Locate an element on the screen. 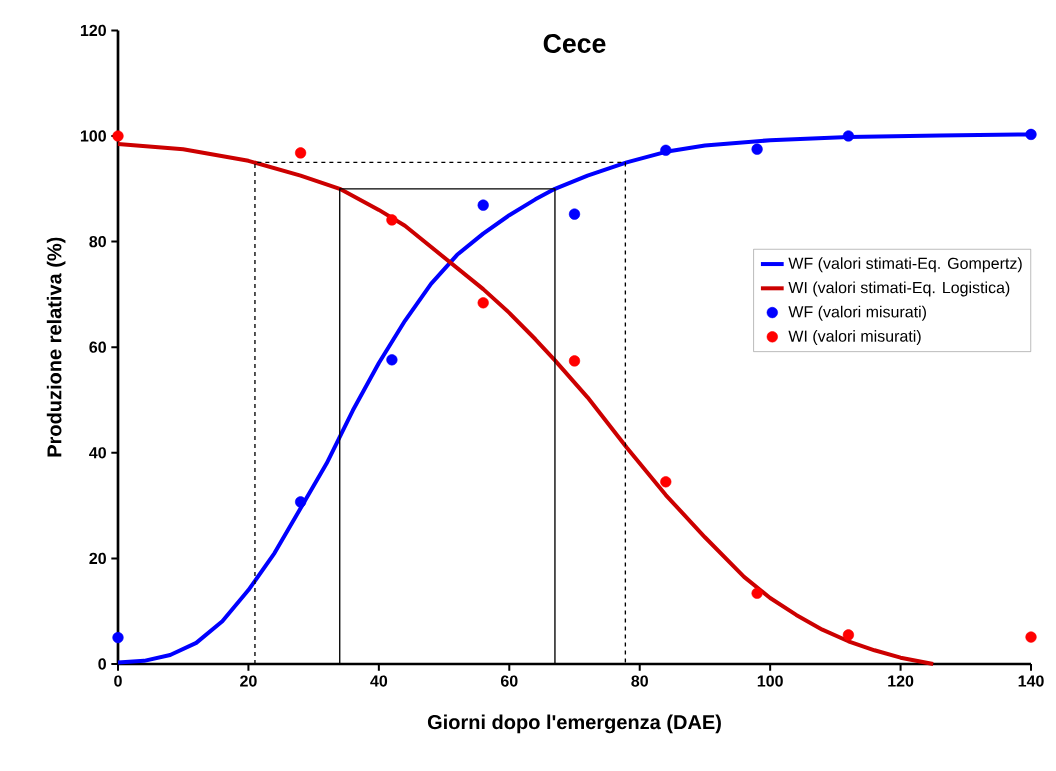 This screenshot has height=771, width=1056. x-axis-title: Giorni dopo l'emergenza (DAE) is located at coordinates (574, 724).